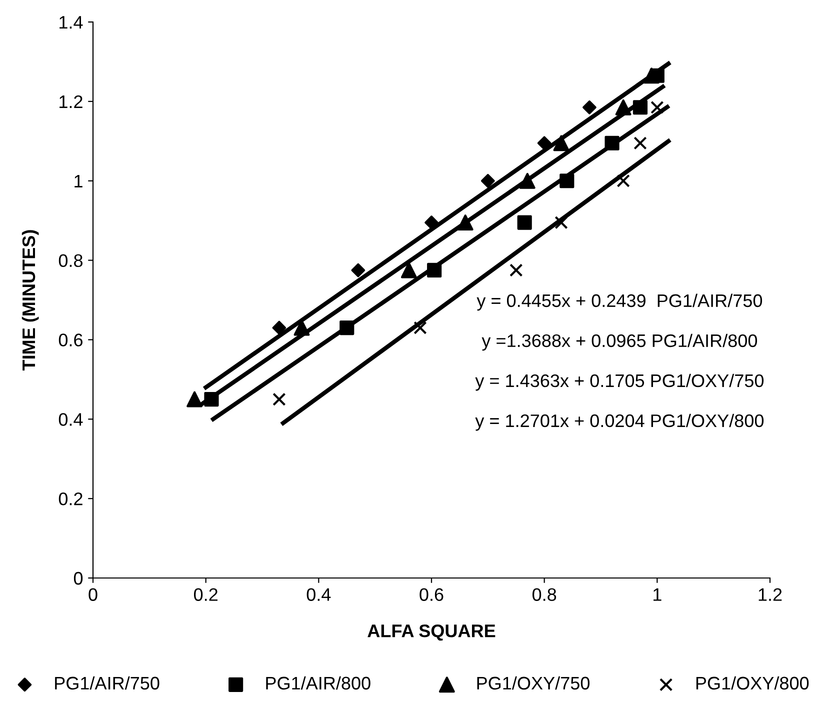  Describe the element at coordinates (71, 22) in the screenshot. I see `y-tick-label: 1.4` at that location.